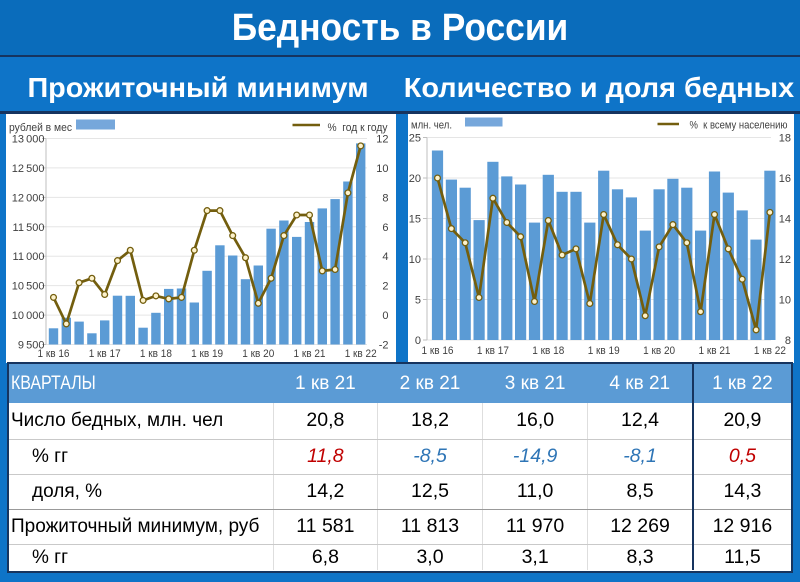 Image resolution: width=800 pixels, height=582 pixels. I want to click on svg-text: 14, so click(785, 219).